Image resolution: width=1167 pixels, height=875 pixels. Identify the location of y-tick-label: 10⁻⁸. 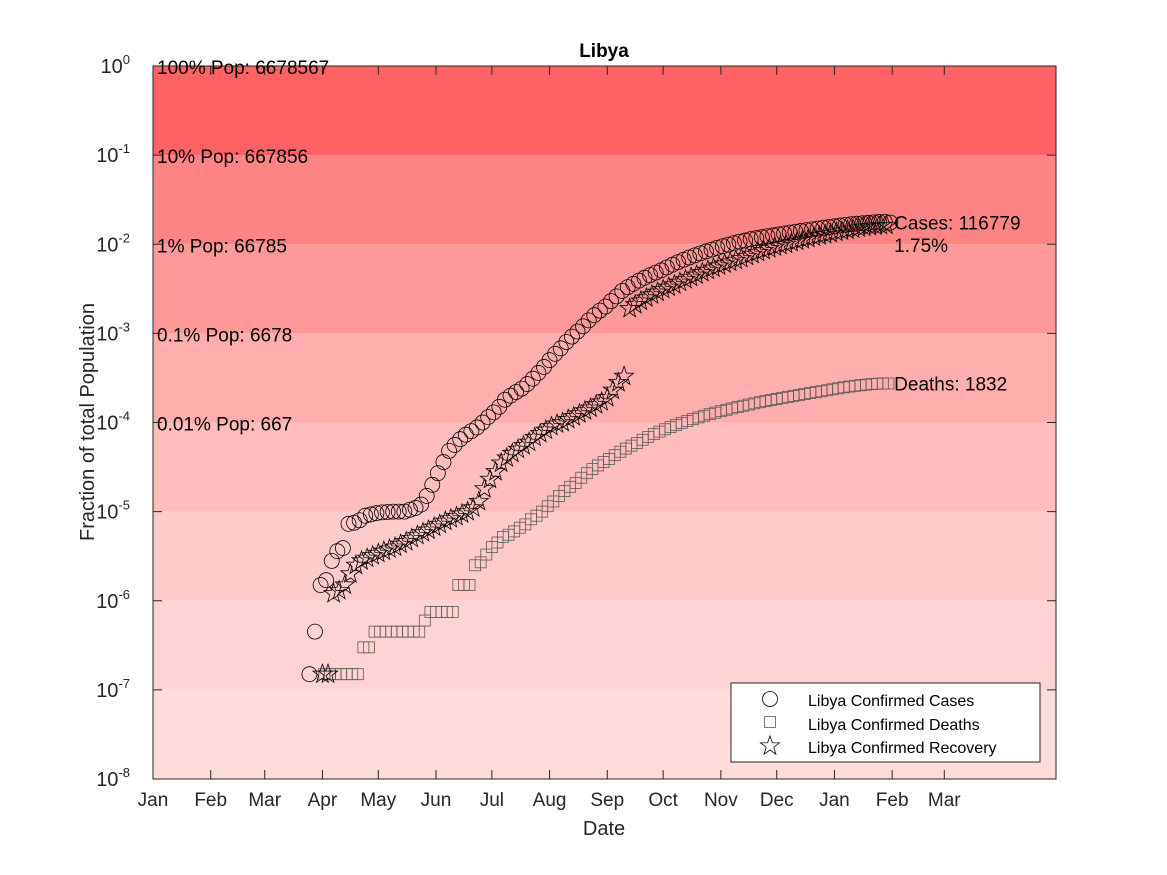
(113, 778).